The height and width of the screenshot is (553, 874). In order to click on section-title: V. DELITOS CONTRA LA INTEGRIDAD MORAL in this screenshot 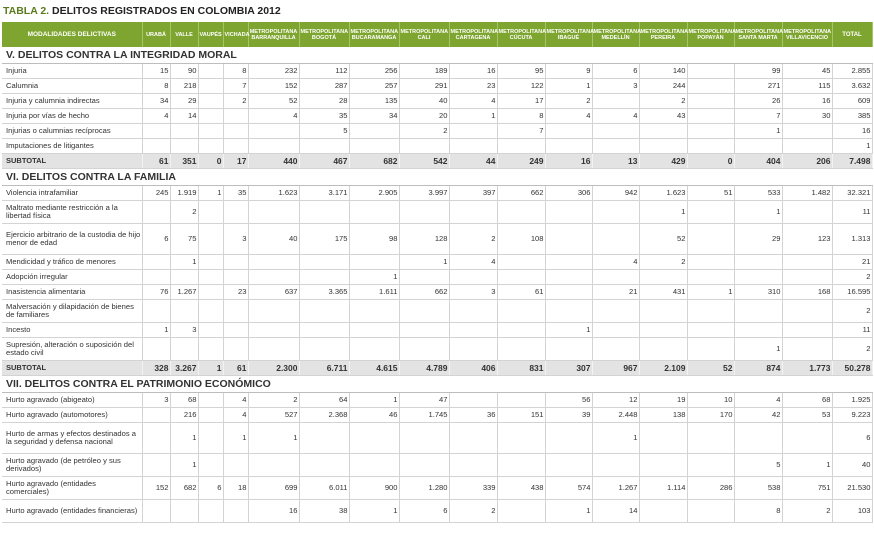, I will do `click(437, 55)`.